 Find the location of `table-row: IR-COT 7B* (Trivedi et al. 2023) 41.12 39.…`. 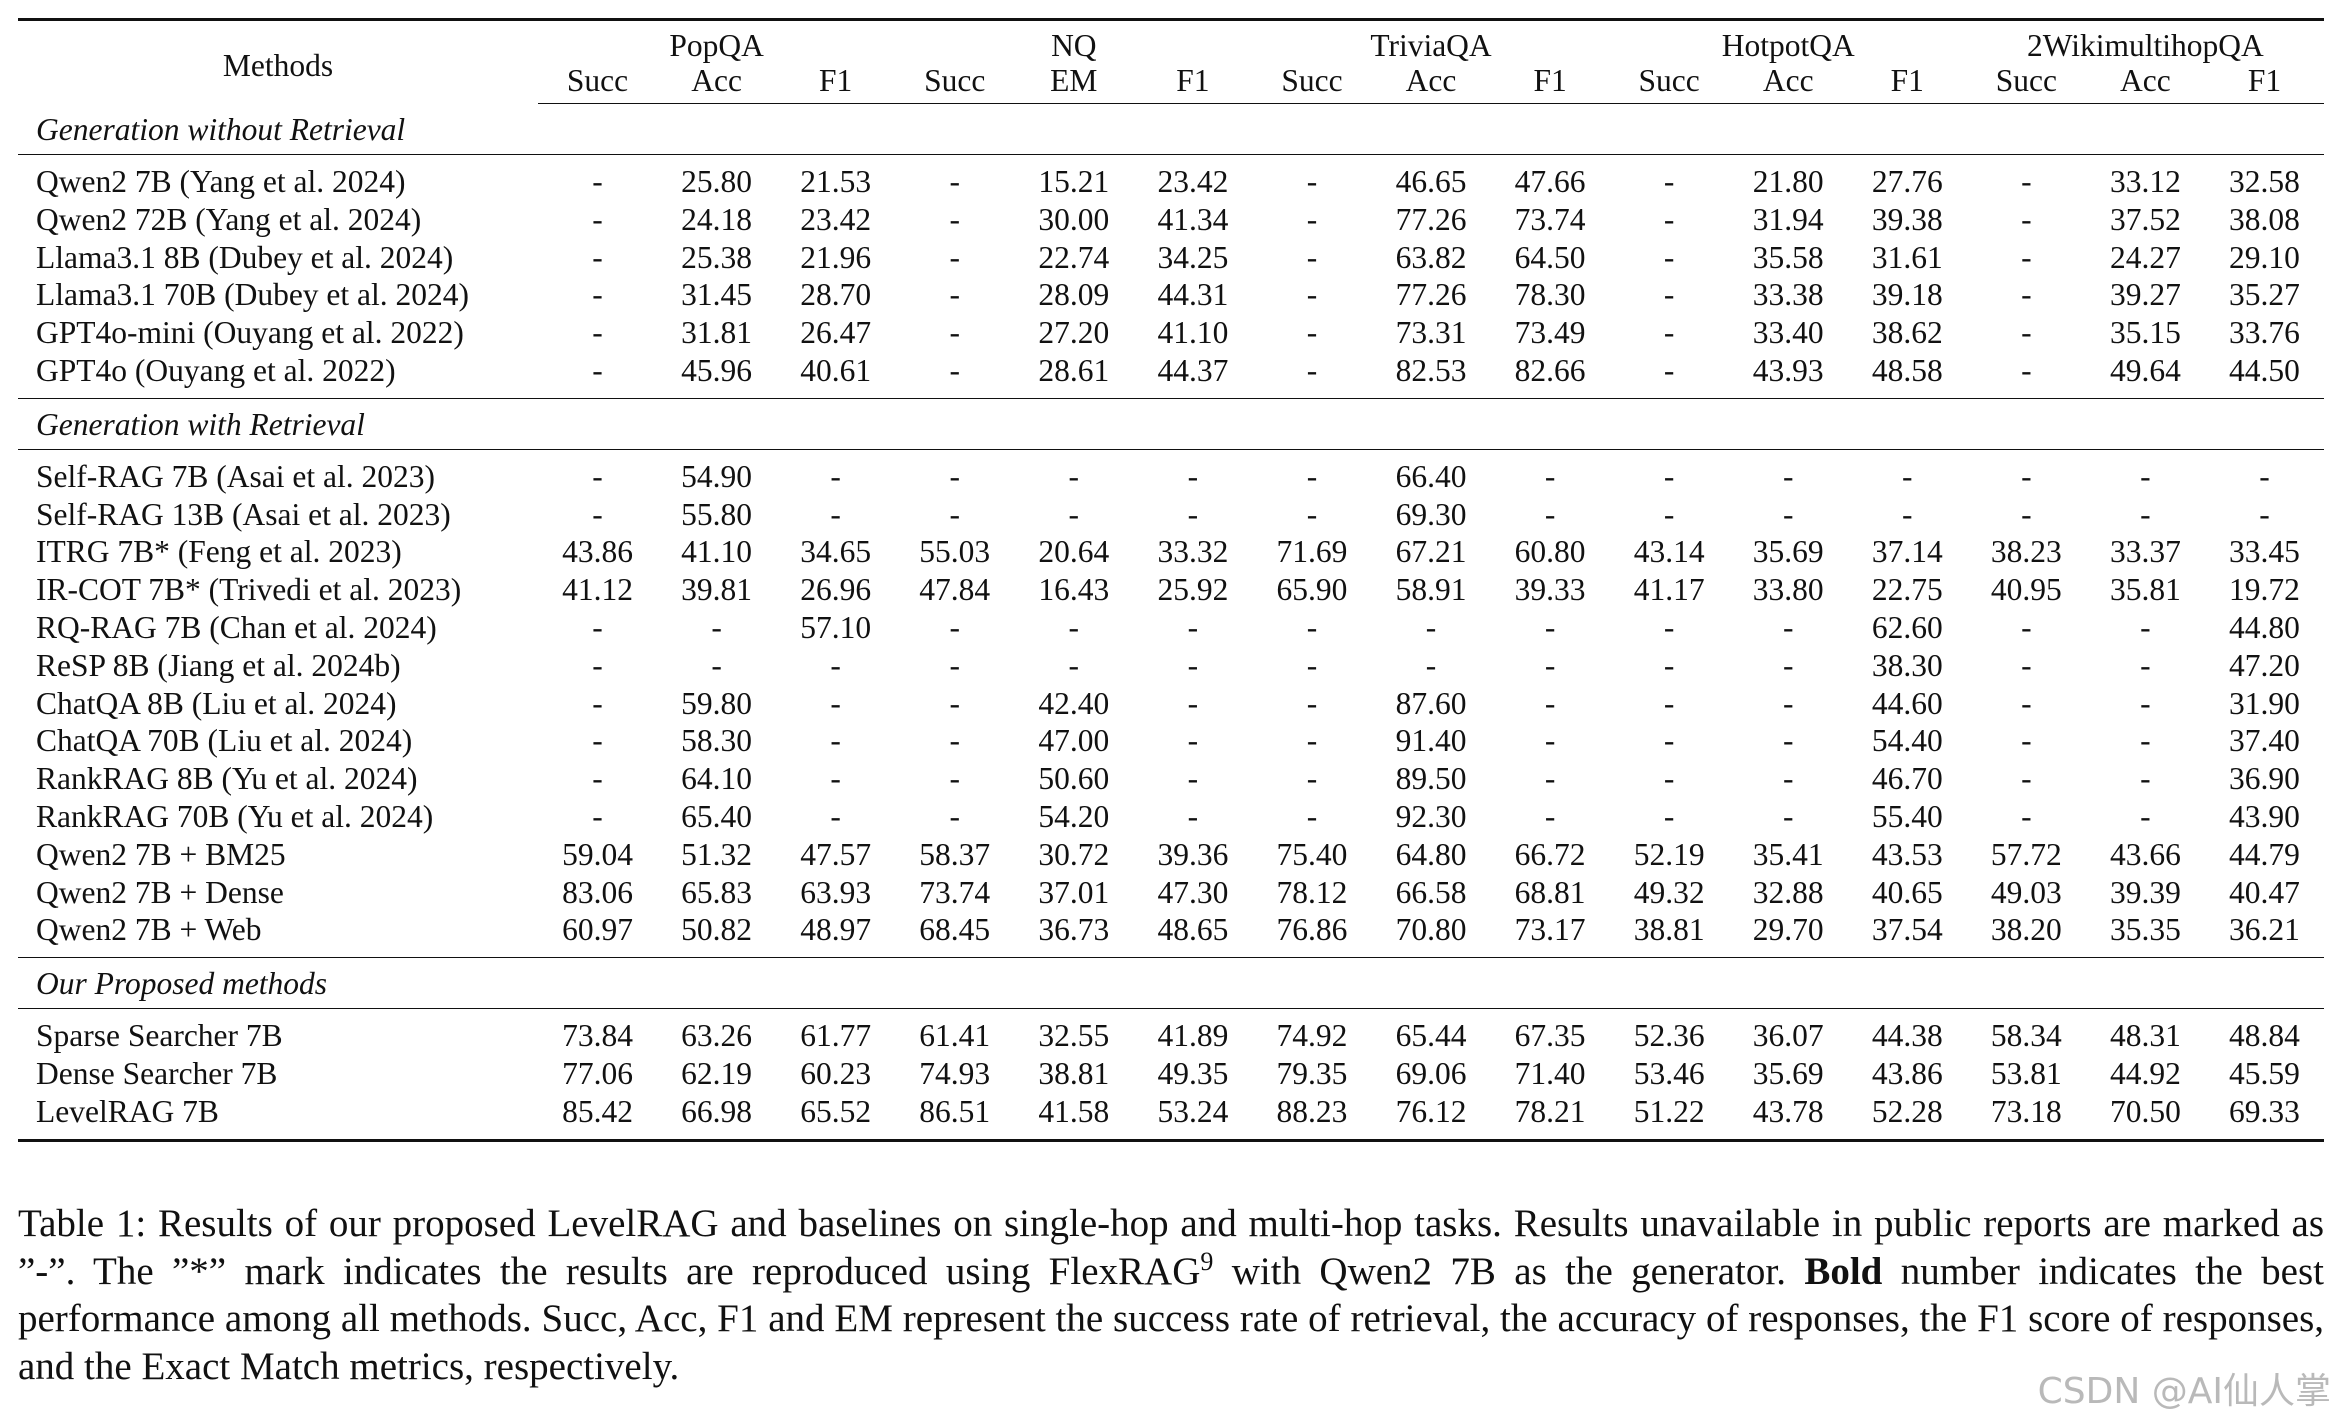

table-row: IR-COT 7B* (Trivedi et al. 2023) 41.12 39.… is located at coordinates (1171, 590).